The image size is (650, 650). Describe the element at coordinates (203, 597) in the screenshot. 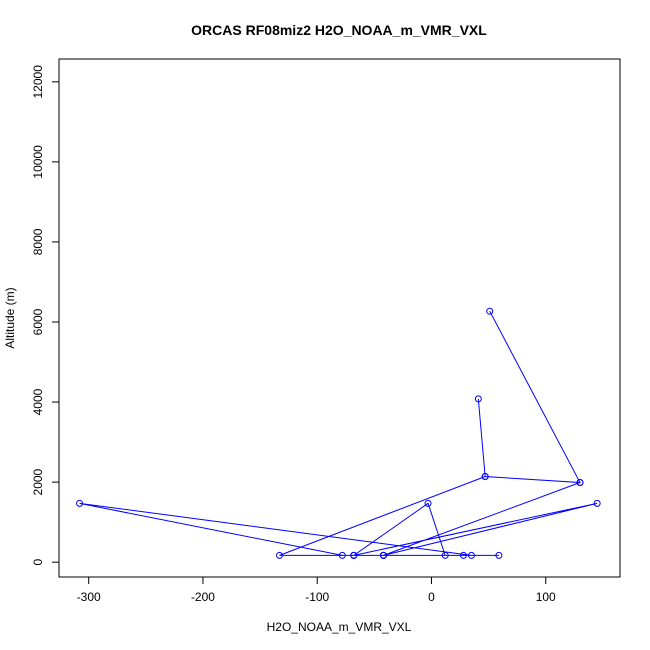

I see `x-tick-label: -200` at that location.